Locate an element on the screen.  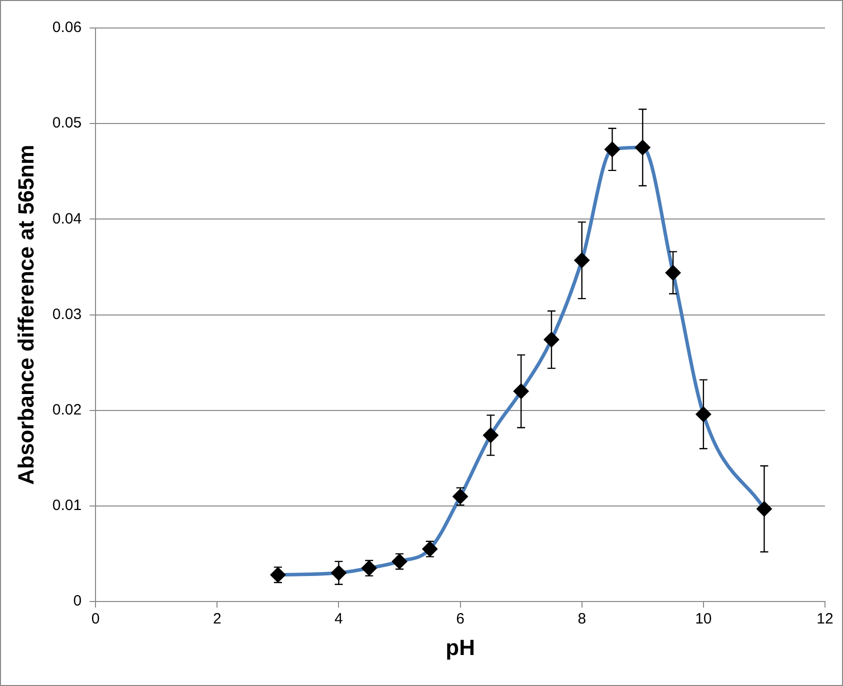
y-tick-label: 0.04 is located at coordinates (67, 219).